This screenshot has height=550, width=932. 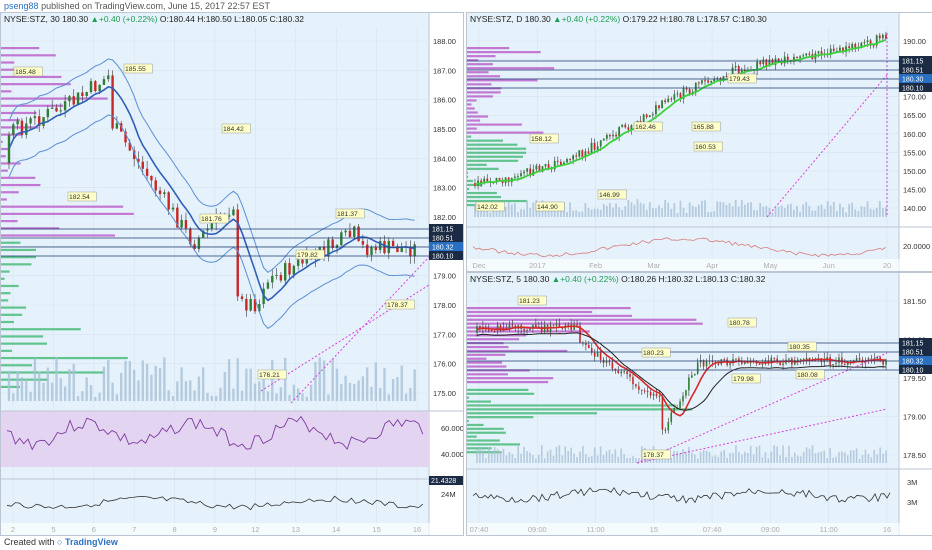 What do you see at coordinates (91, 542) in the screenshot?
I see `brand-name: TradingView` at bounding box center [91, 542].